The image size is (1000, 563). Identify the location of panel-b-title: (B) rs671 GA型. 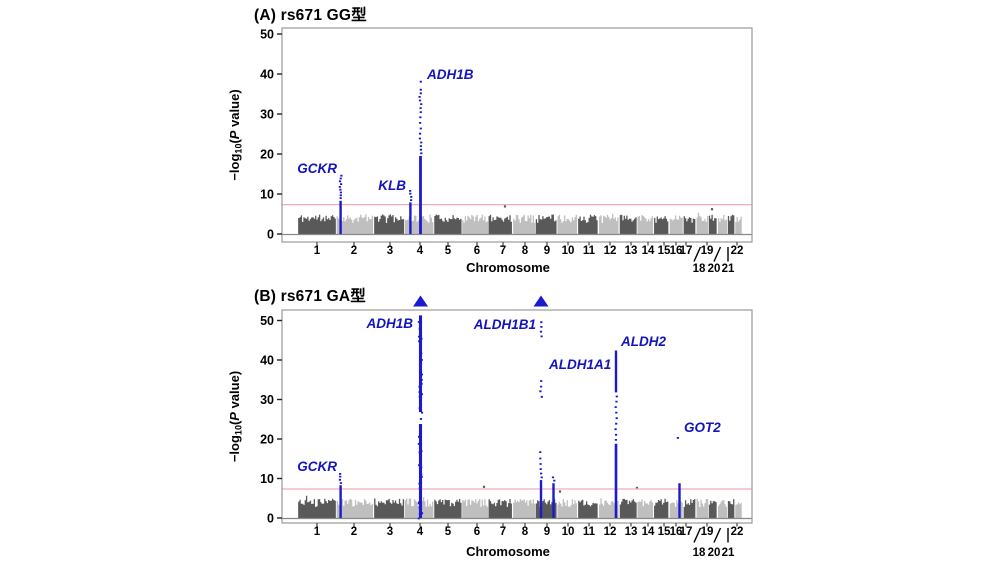
(310, 296).